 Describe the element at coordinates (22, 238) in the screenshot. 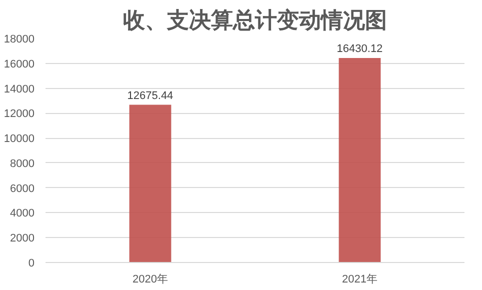

I see `y-tick-label: 2000` at that location.